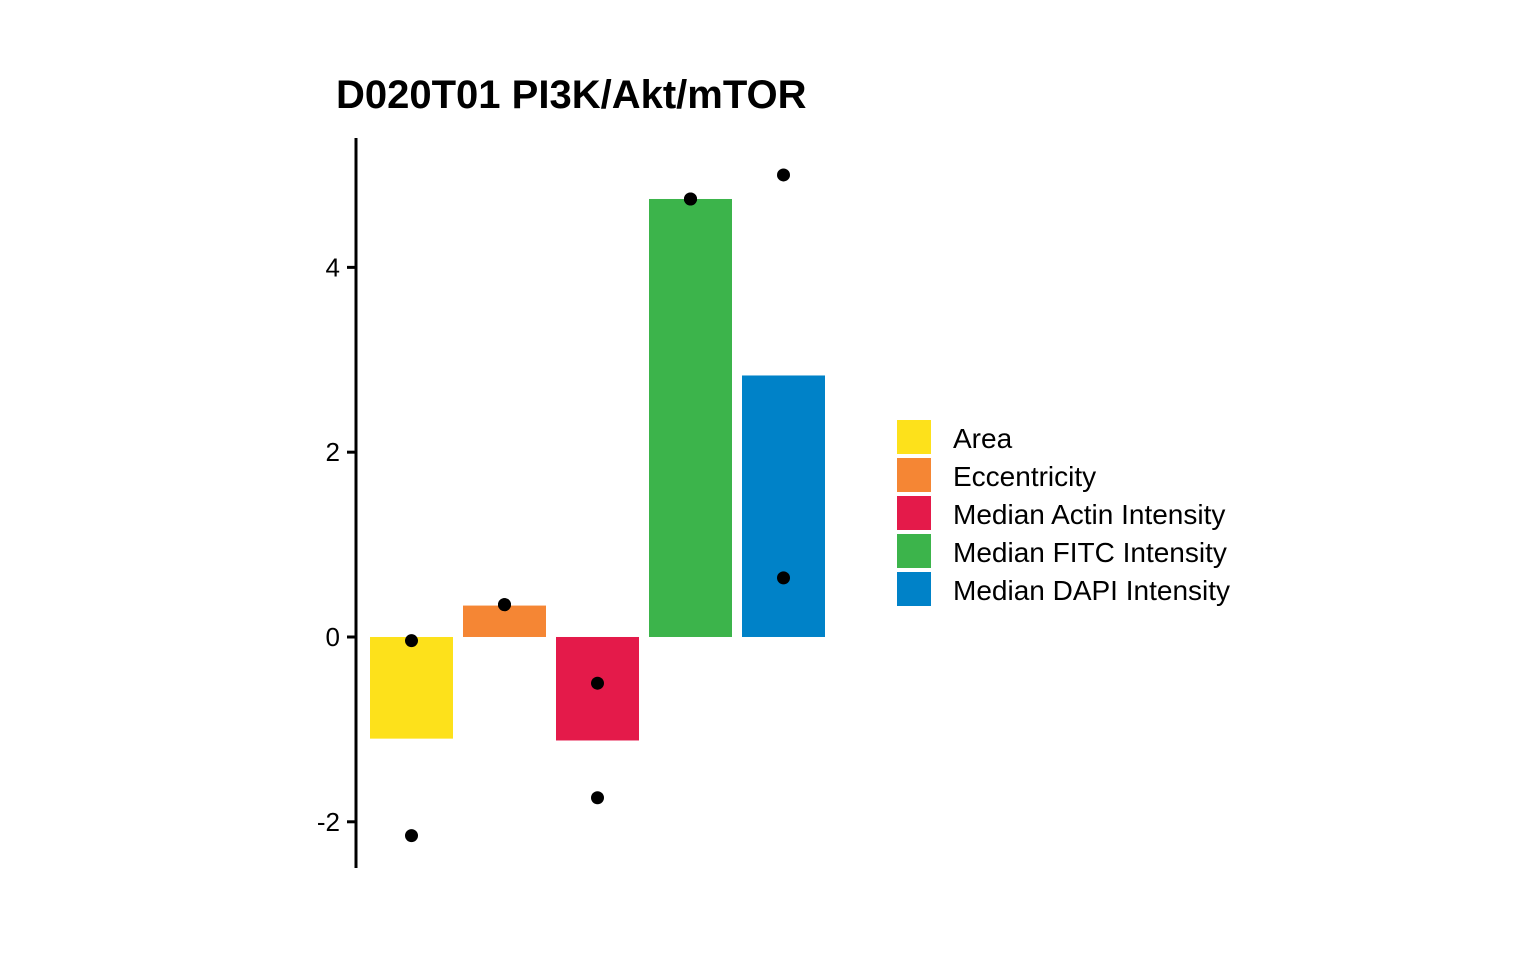 This screenshot has height=960, width=1536. I want to click on bar-area, so click(411, 687).